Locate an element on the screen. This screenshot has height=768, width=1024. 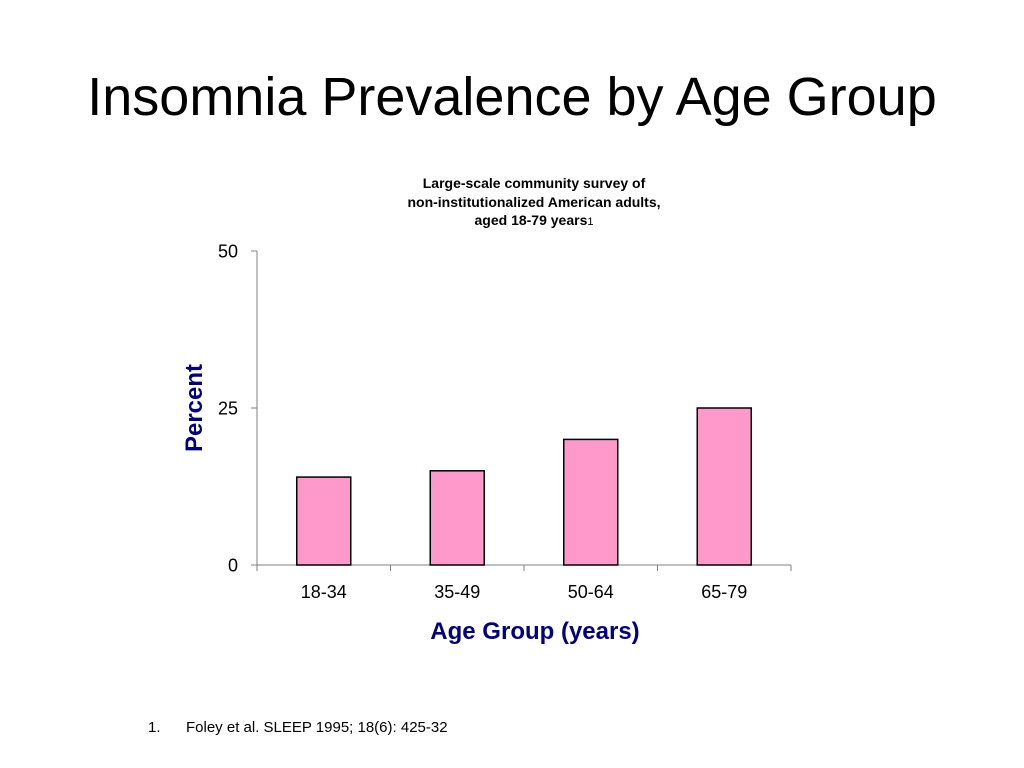
slide-title: Insomnia Prevalence by Age Group is located at coordinates (512, 97).